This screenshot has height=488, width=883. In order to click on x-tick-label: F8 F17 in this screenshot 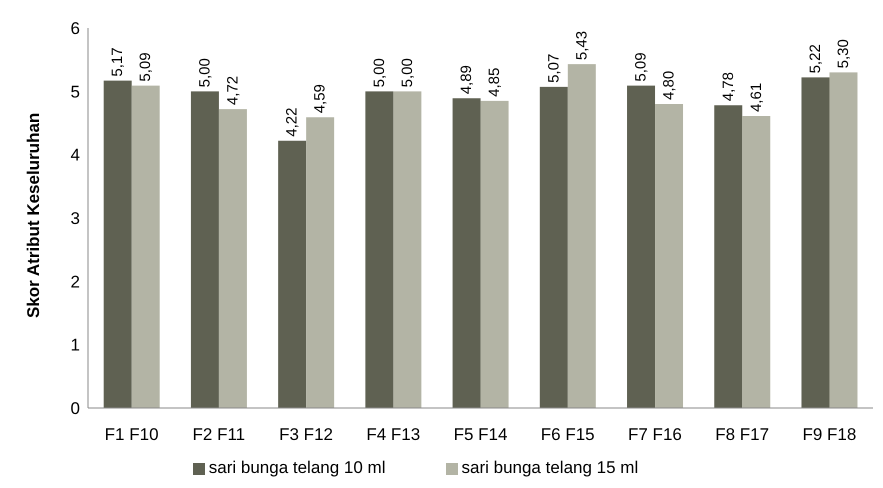, I will do `click(742, 434)`.